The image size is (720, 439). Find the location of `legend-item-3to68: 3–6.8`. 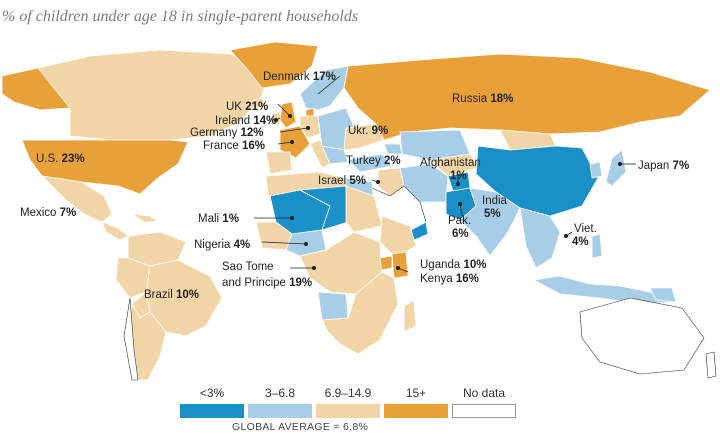

legend-item-3to68: 3–6.8 is located at coordinates (280, 402).